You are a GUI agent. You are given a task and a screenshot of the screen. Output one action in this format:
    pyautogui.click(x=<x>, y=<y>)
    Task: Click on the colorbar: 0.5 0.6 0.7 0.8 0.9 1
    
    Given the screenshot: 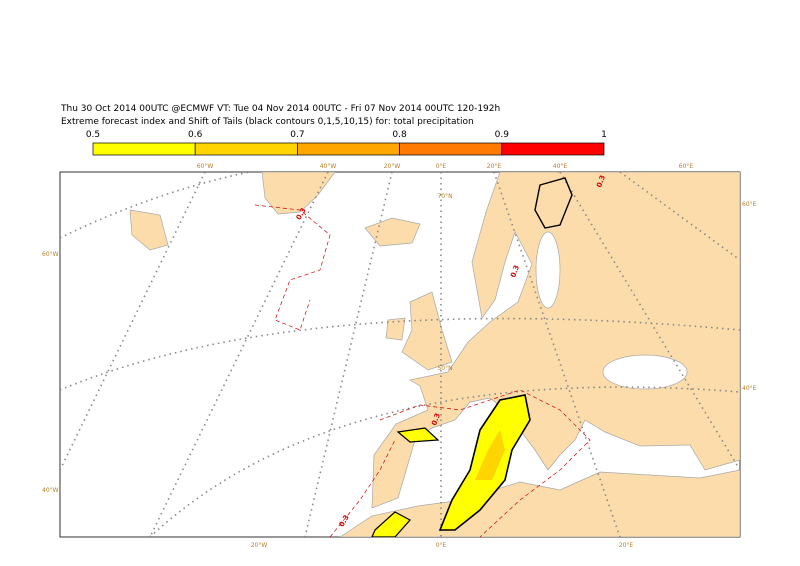 What is the action you would take?
    pyautogui.click(x=346, y=143)
    